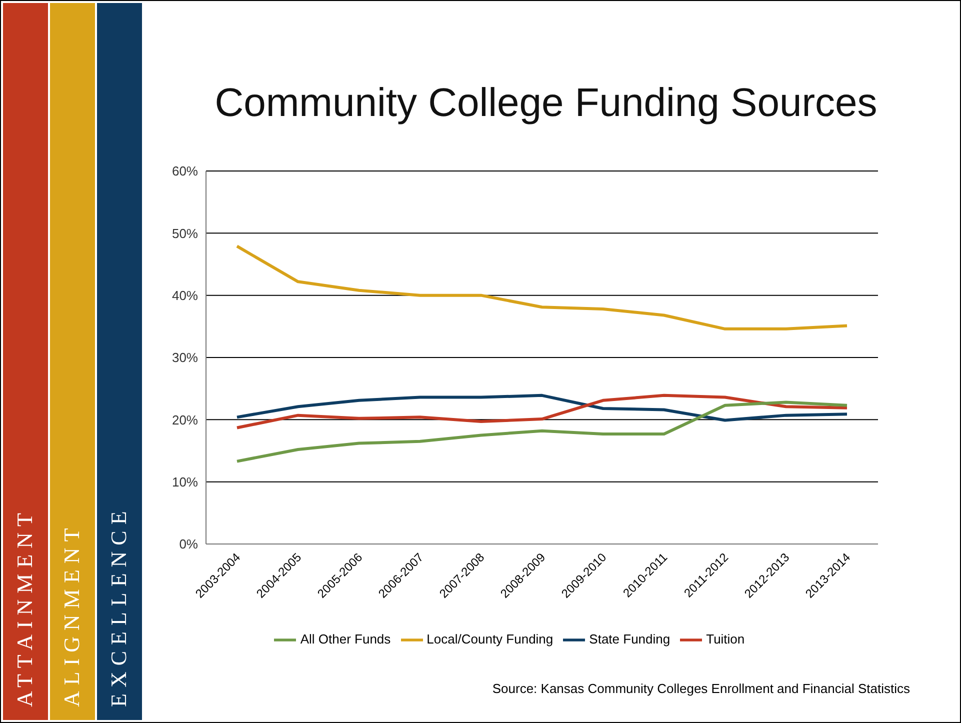  Describe the element at coordinates (71, 614) in the screenshot. I see `text: ALIGNMENT` at that location.